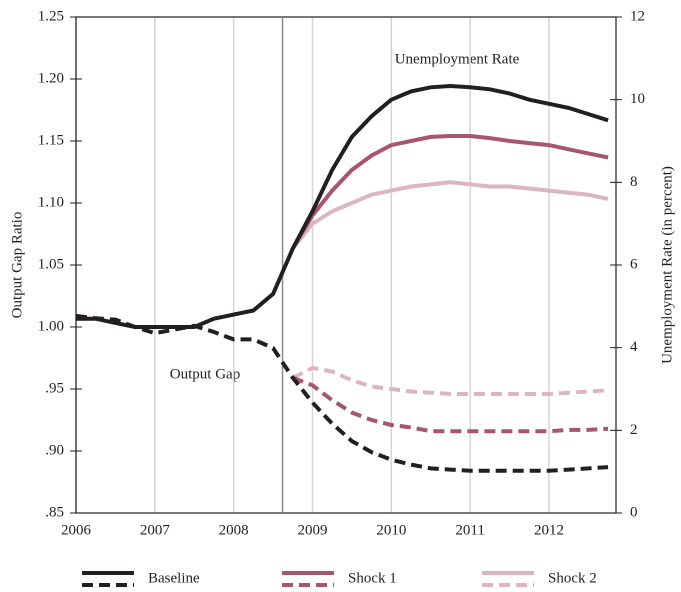 This screenshot has height=592, width=681. What do you see at coordinates (634, 182) in the screenshot?
I see `y2-tick-label: 8` at bounding box center [634, 182].